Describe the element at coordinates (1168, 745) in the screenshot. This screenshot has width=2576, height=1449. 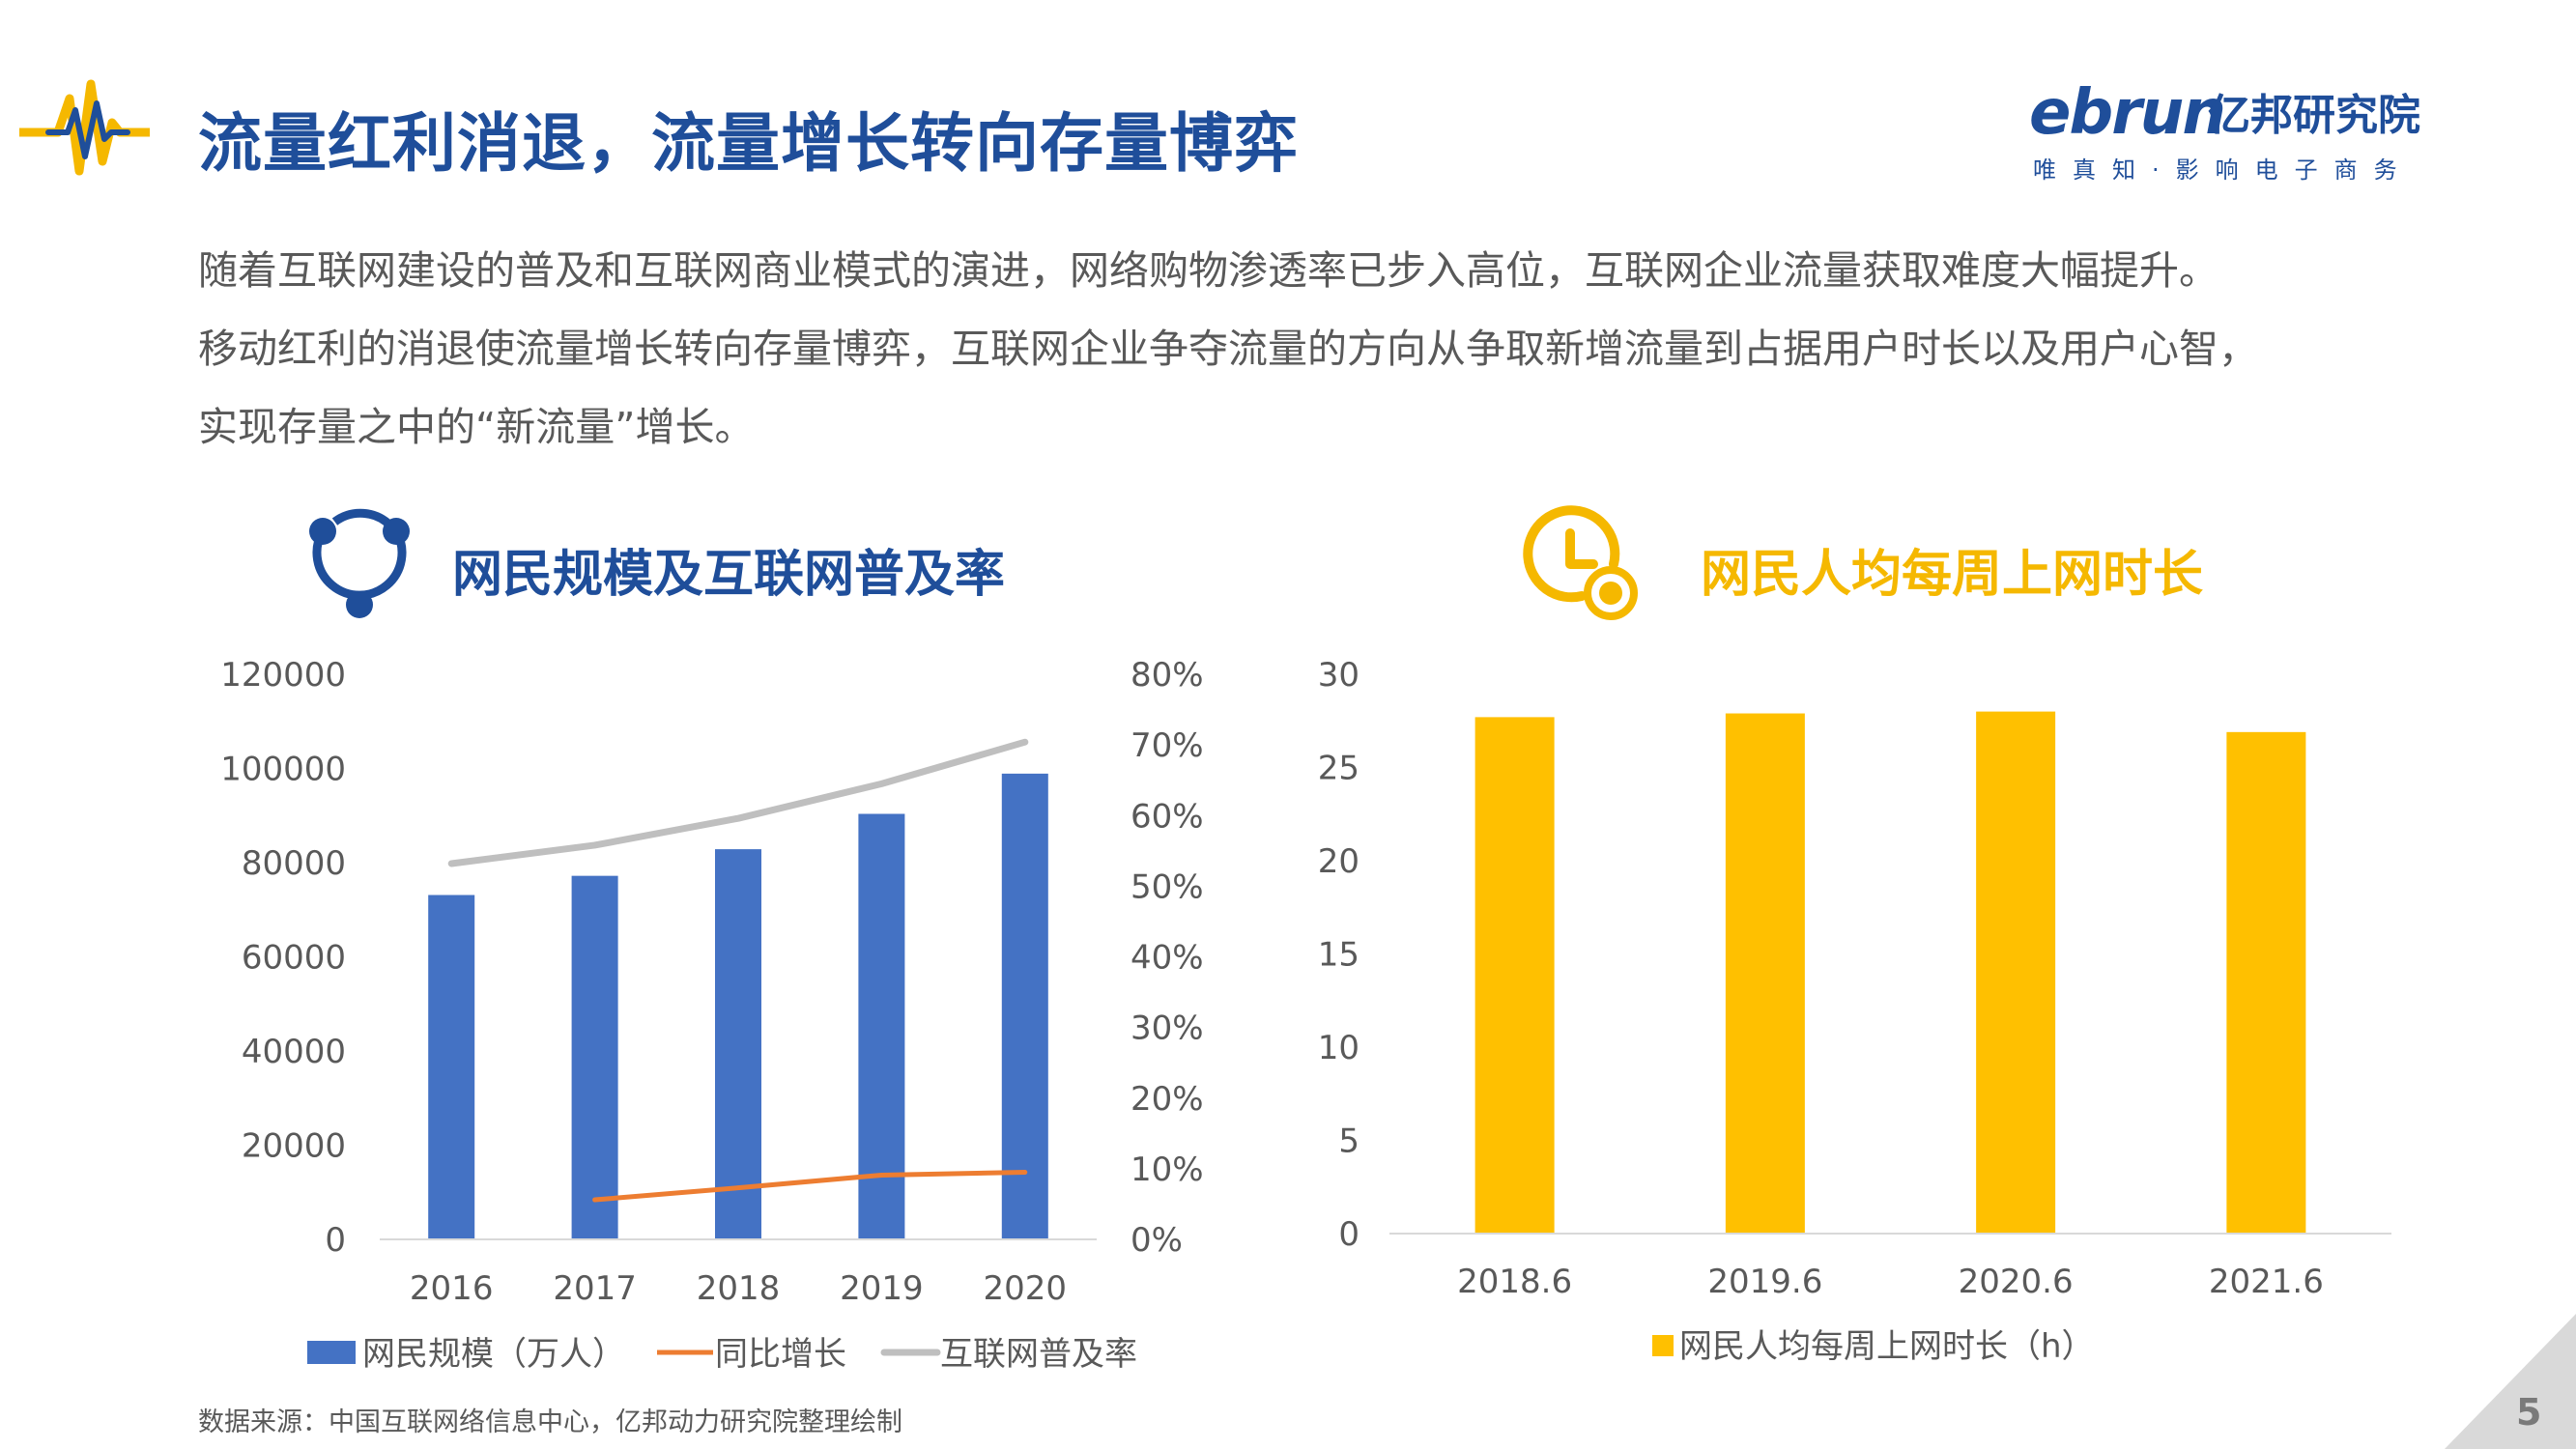
I see `y-right-tick-label: 70%` at that location.